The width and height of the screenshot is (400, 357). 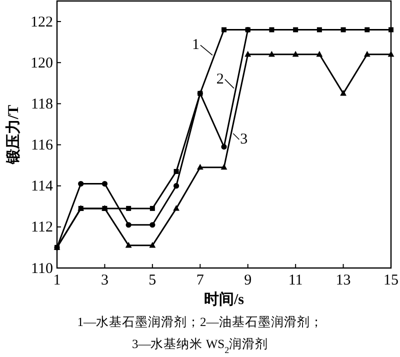 I want to click on x-tick-label: 15, so click(x=391, y=280).